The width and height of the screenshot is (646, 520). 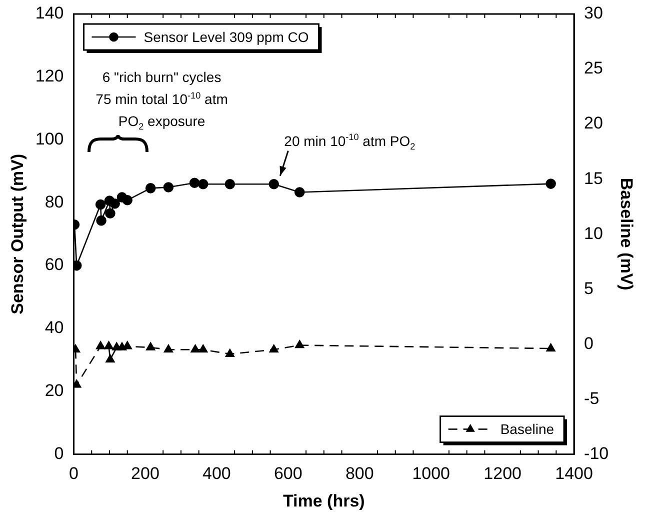 I want to click on x-tick-label: 0, so click(x=73, y=474).